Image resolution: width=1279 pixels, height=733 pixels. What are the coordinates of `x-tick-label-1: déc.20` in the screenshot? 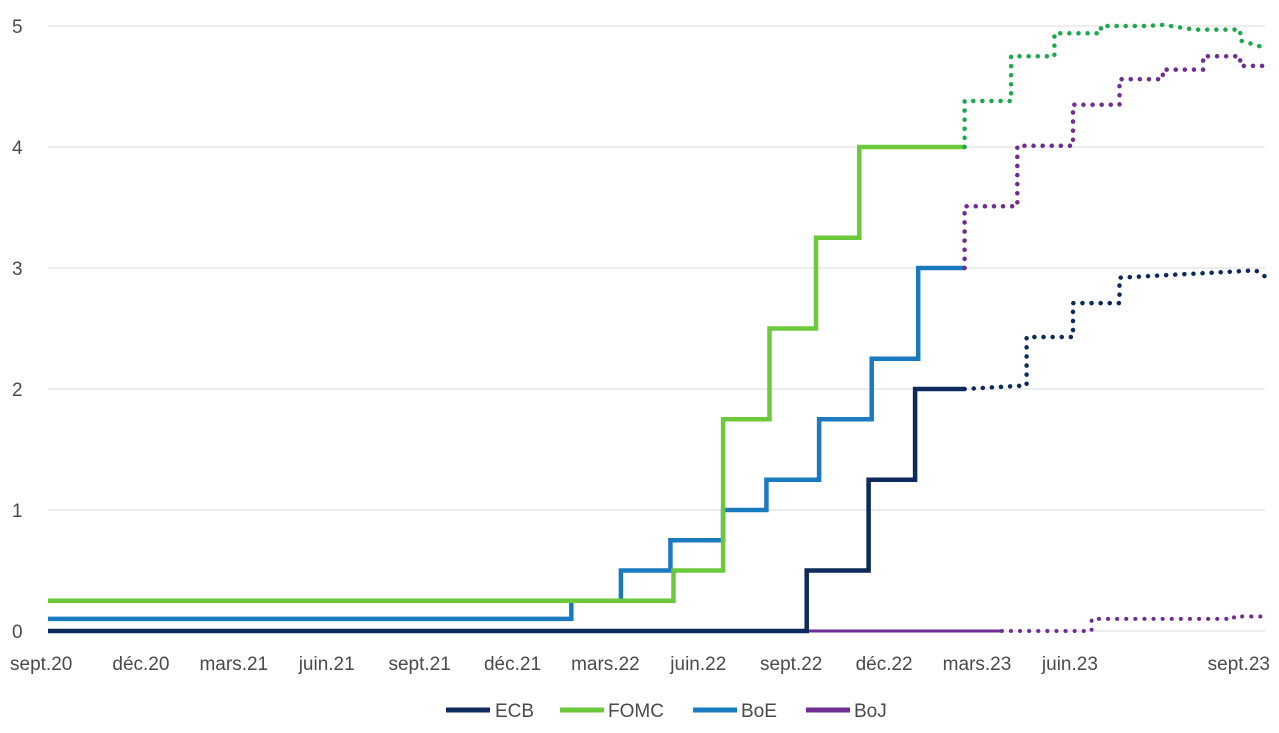 It's located at (140, 664).